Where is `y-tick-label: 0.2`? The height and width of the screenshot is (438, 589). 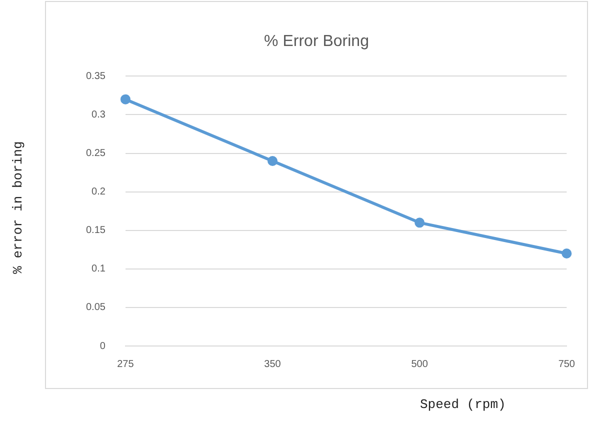
y-tick-label: 0.2 is located at coordinates (99, 192).